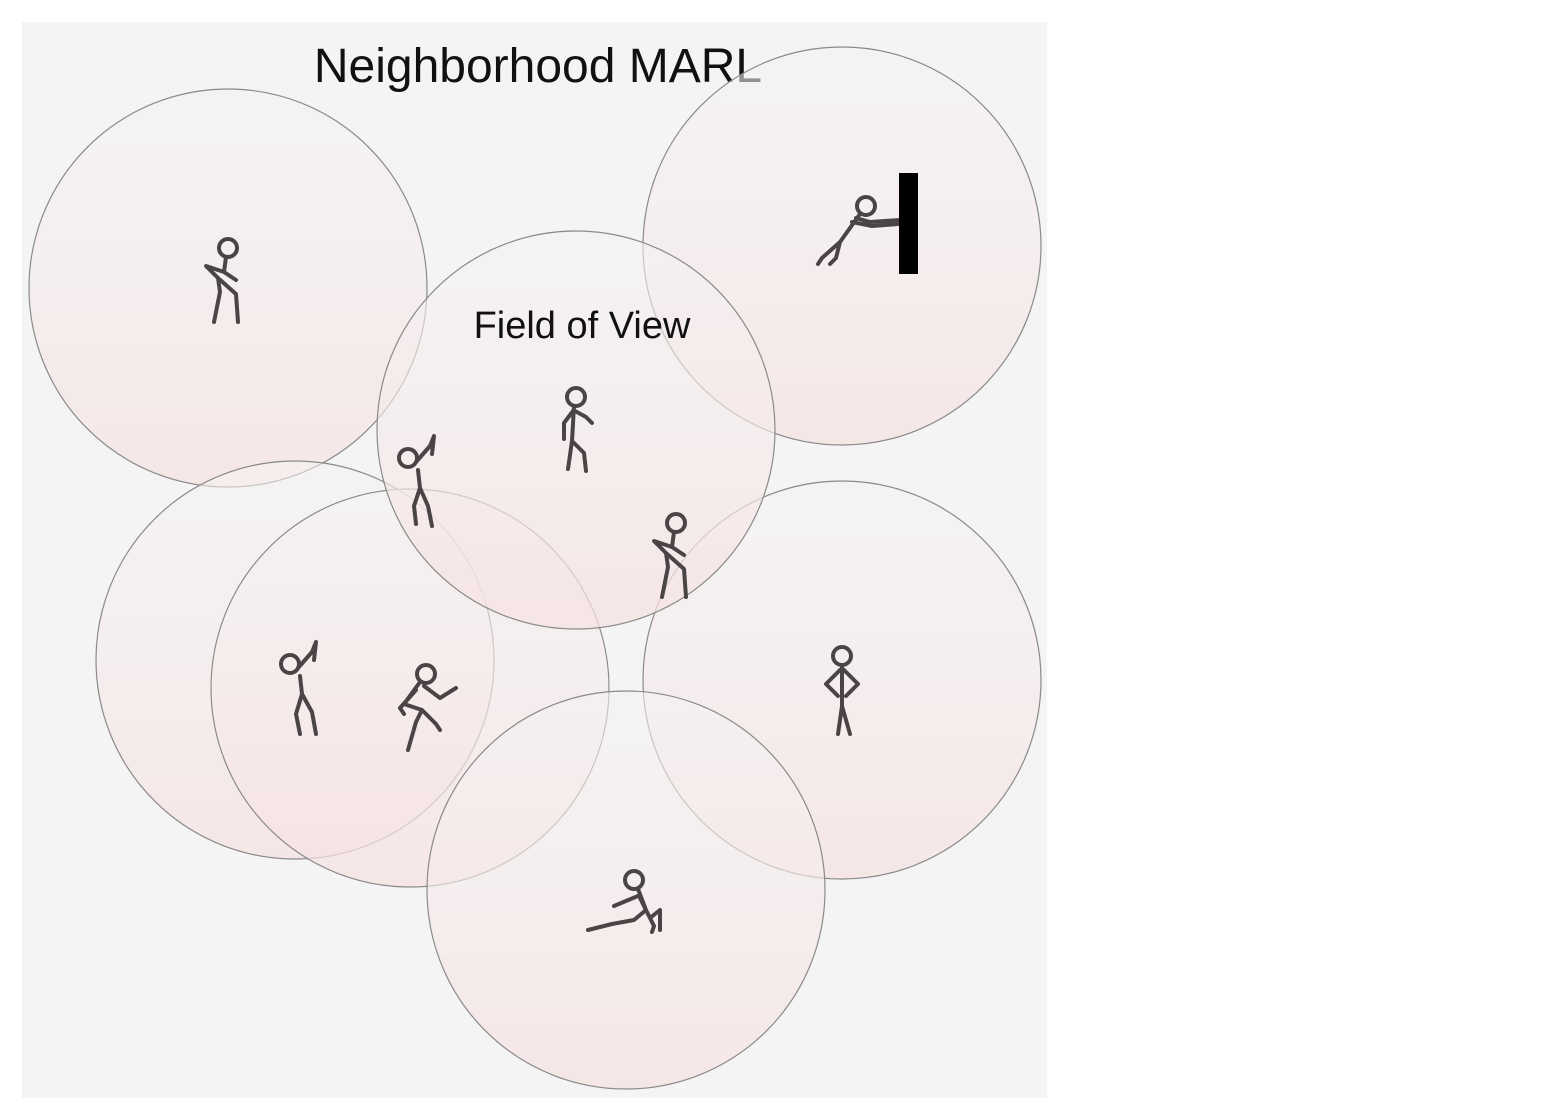  I want to click on wall-icon, so click(908, 223).